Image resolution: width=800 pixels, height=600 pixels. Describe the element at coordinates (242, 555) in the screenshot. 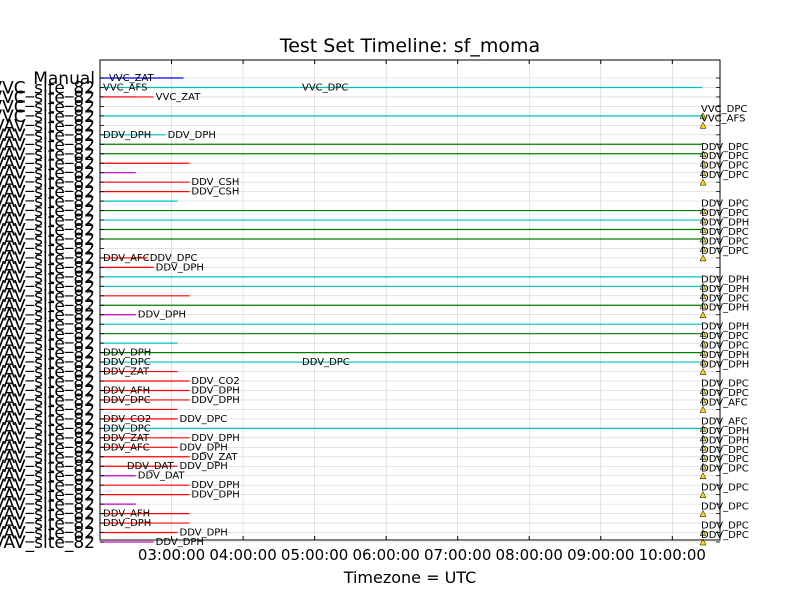

I see `x-tick-label: 04:00:00` at that location.